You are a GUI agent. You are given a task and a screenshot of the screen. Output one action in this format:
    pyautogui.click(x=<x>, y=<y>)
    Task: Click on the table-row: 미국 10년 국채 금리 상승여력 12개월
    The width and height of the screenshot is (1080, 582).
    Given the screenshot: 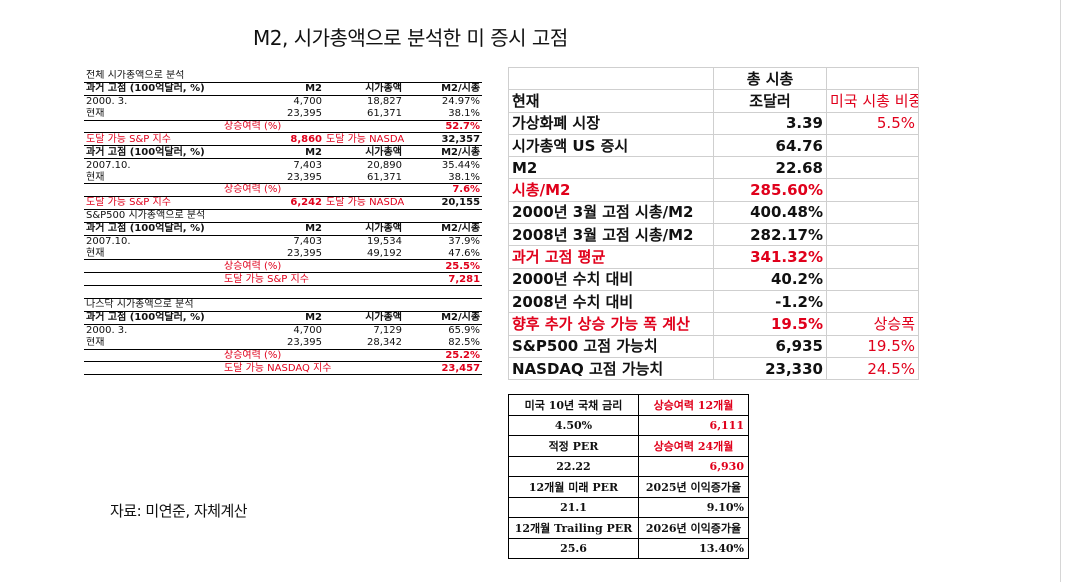 What is the action you would take?
    pyautogui.click(x=628, y=405)
    